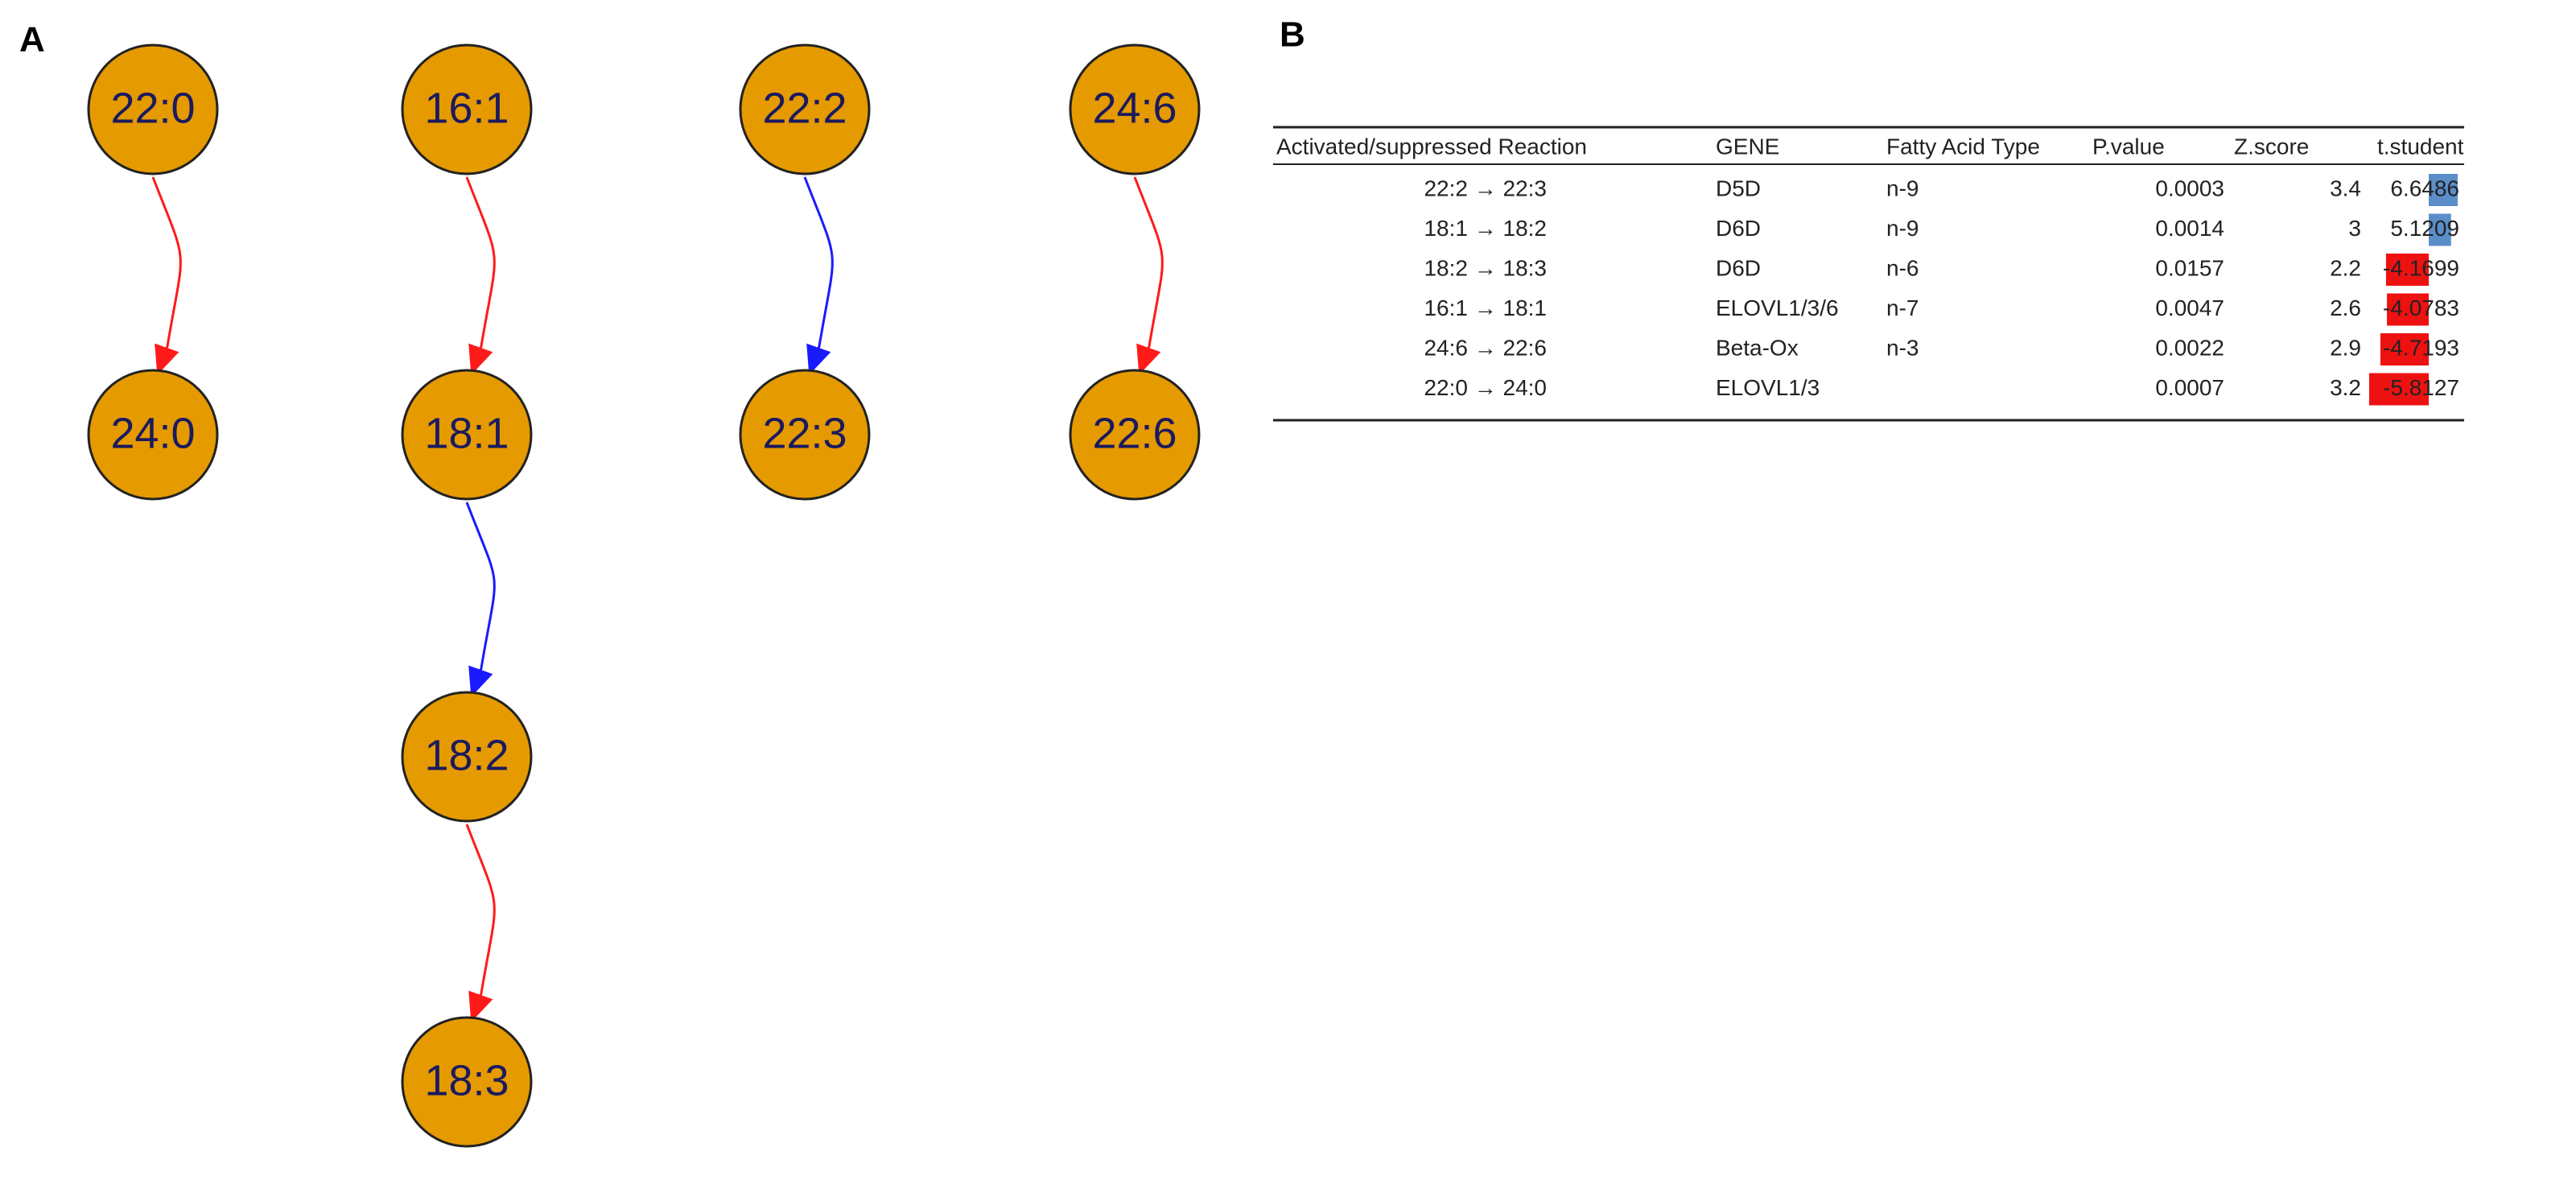 Image resolution: width=2576 pixels, height=1193 pixels. I want to click on node-label: 18:1, so click(466, 433).